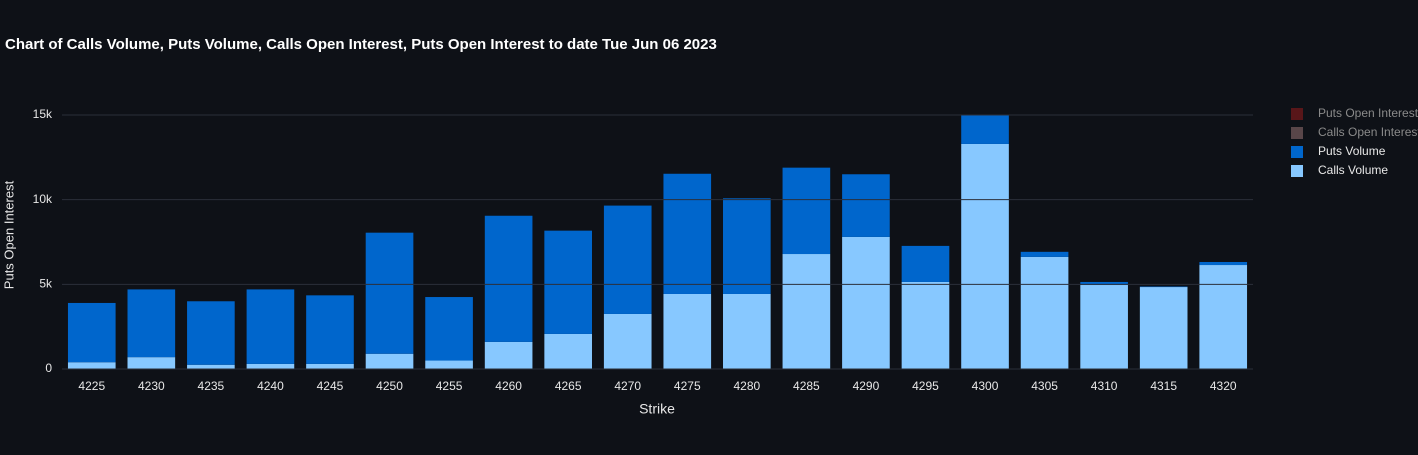 The height and width of the screenshot is (455, 1418). What do you see at coordinates (568, 386) in the screenshot?
I see `x-tick-label: 4265` at bounding box center [568, 386].